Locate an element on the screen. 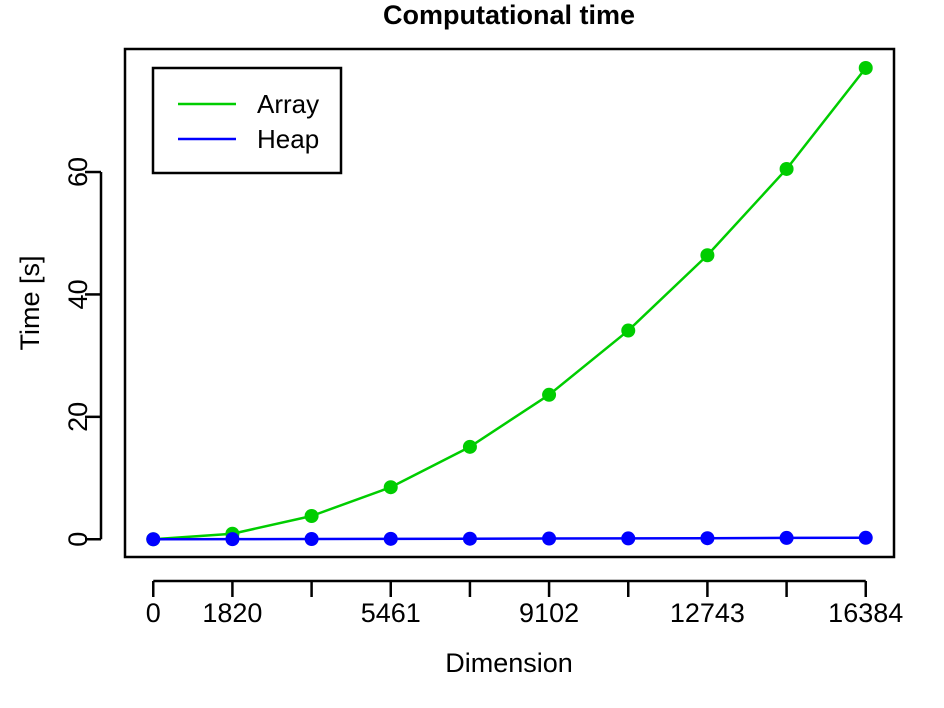 The image size is (944, 708). legend-box is located at coordinates (247, 120).